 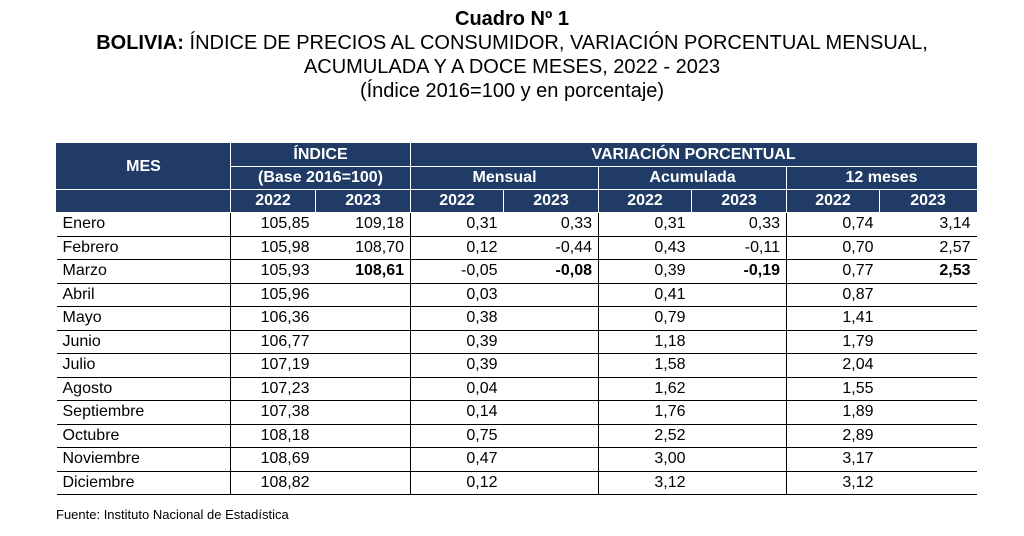 I want to click on cell-acumulada-2022: 2,52, so click(x=645, y=435).